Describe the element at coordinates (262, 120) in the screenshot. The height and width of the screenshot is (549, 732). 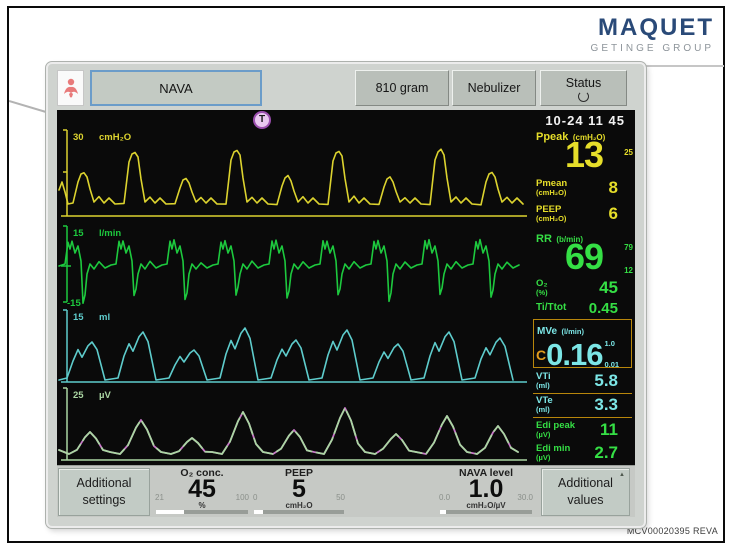
I see `trend-indicator-icon: T` at that location.